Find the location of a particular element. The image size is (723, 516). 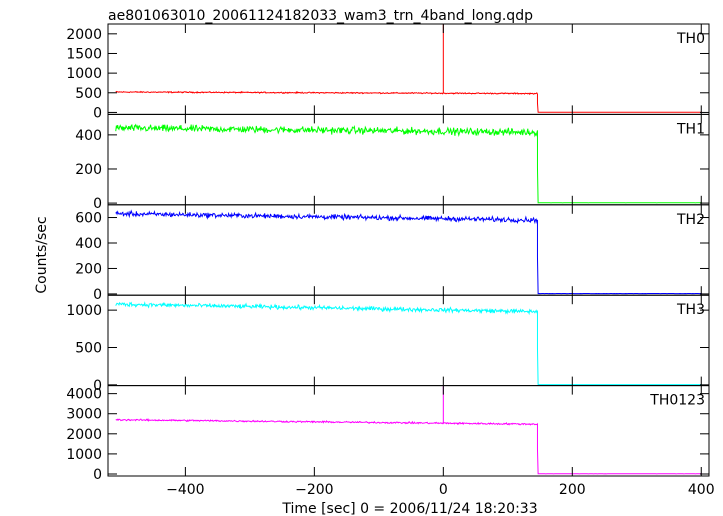

trace-th2 is located at coordinates (408, 252).